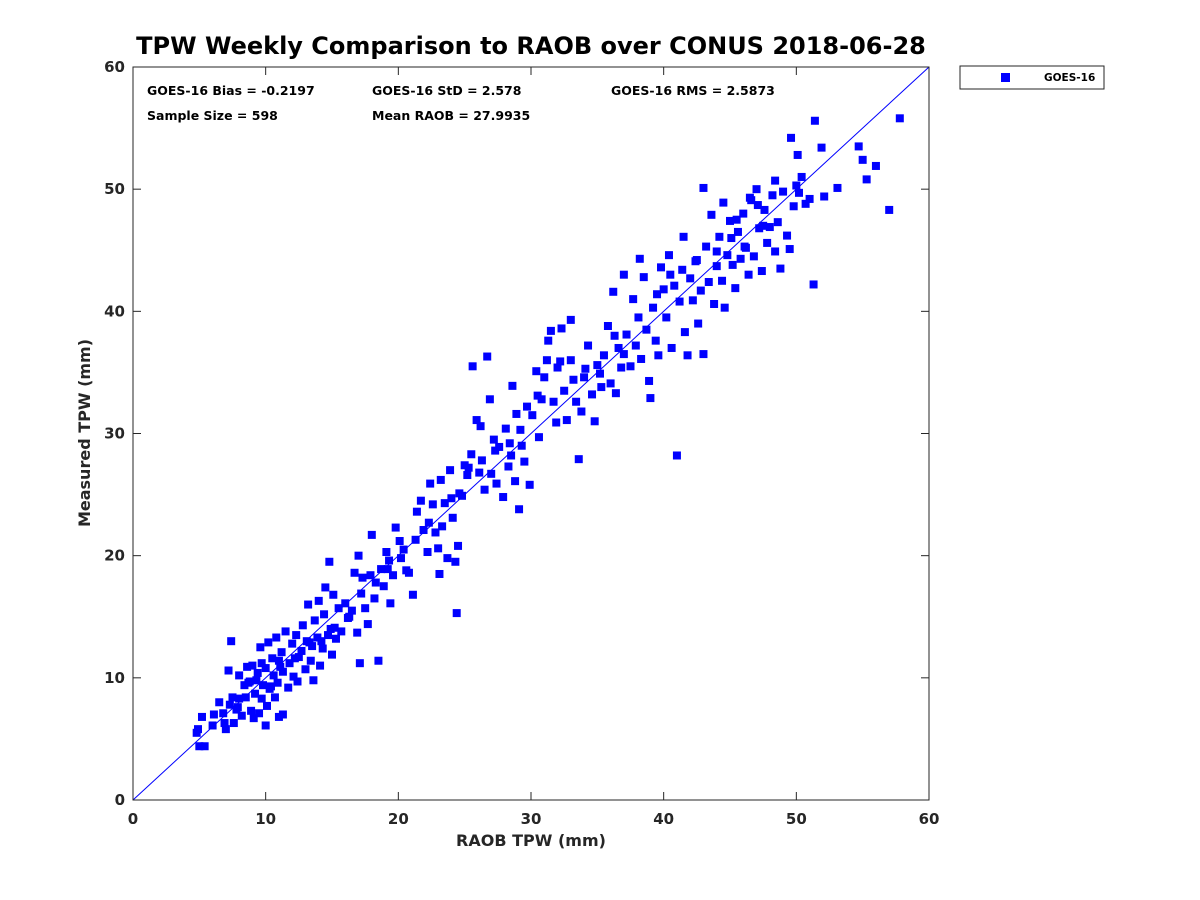  Describe the element at coordinates (663, 819) in the screenshot. I see `x-tick-label: 40` at that location.